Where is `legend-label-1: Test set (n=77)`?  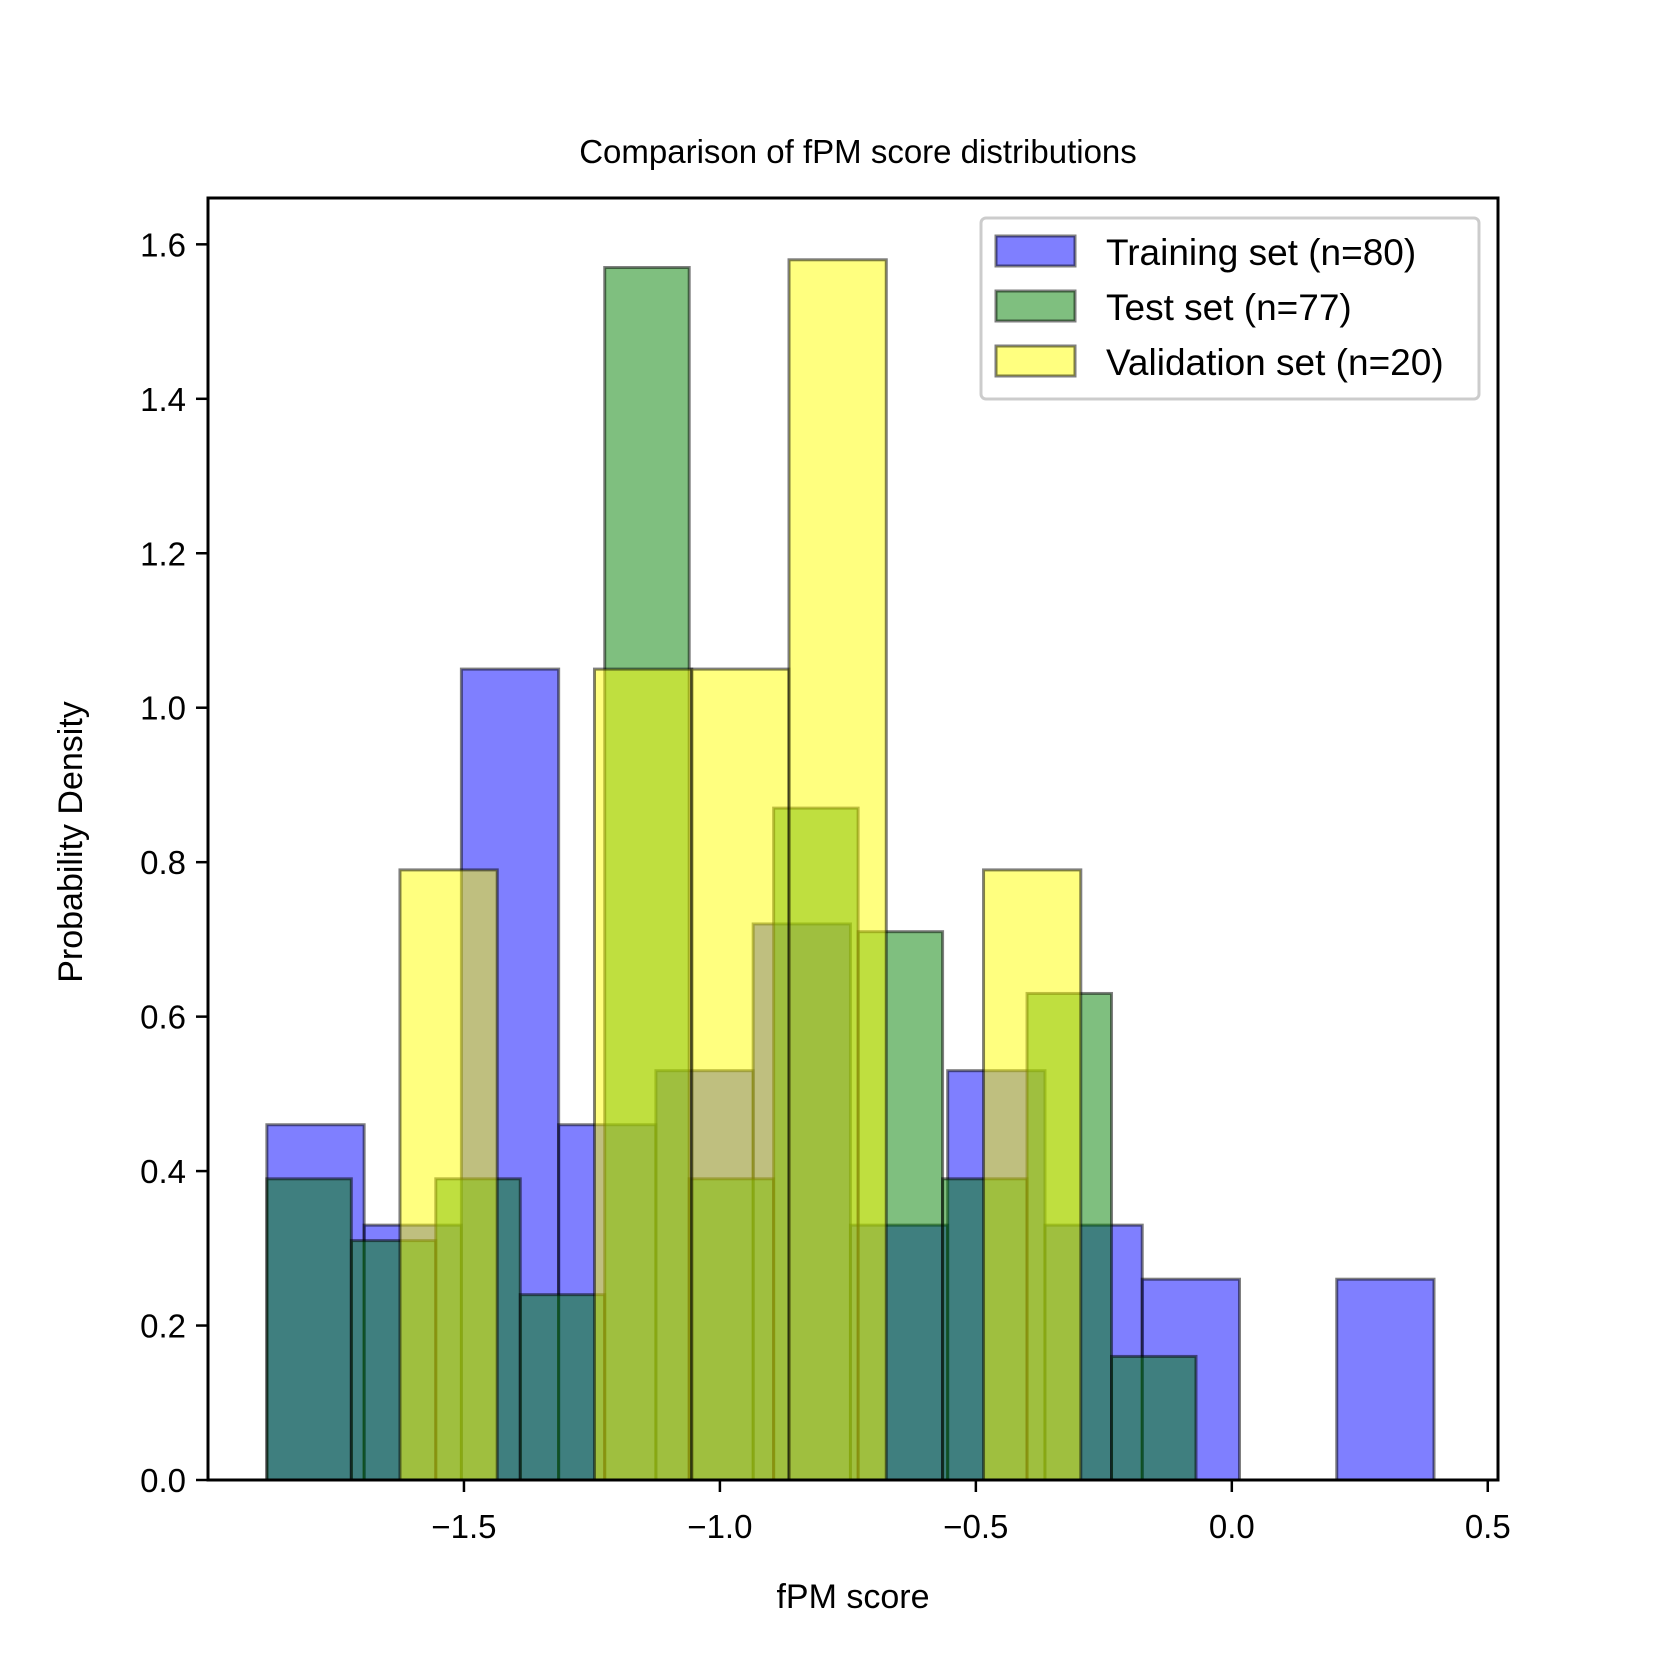 legend-label-1: Test set (n=77) is located at coordinates (1229, 307).